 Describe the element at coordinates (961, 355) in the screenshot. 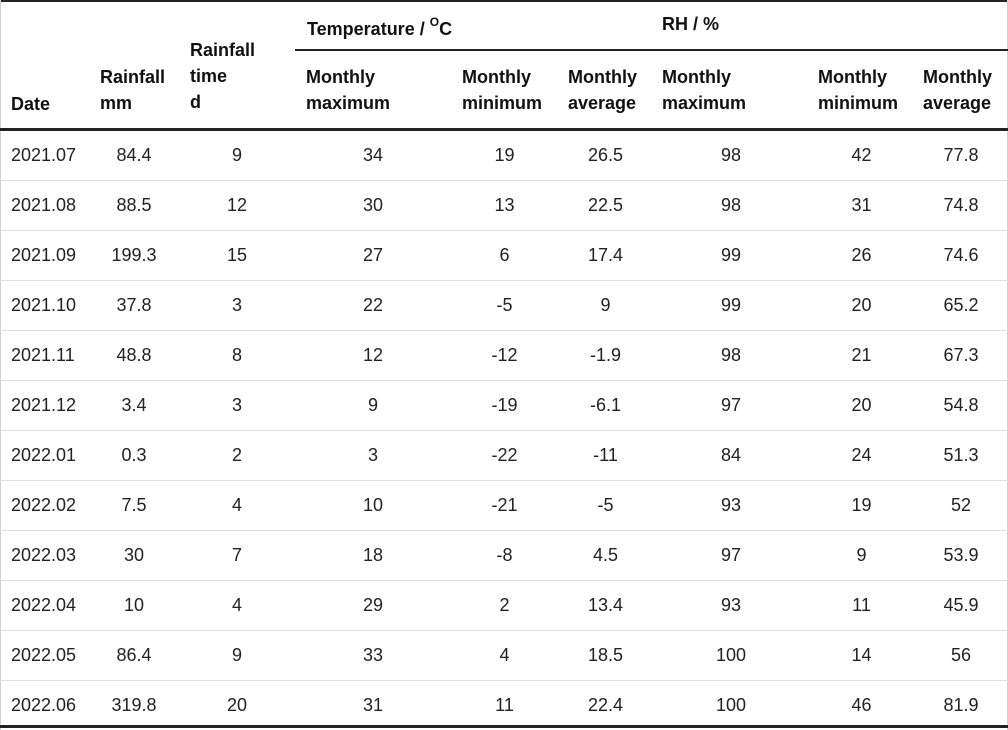

I see `cell-rh-avg: 67.3` at that location.